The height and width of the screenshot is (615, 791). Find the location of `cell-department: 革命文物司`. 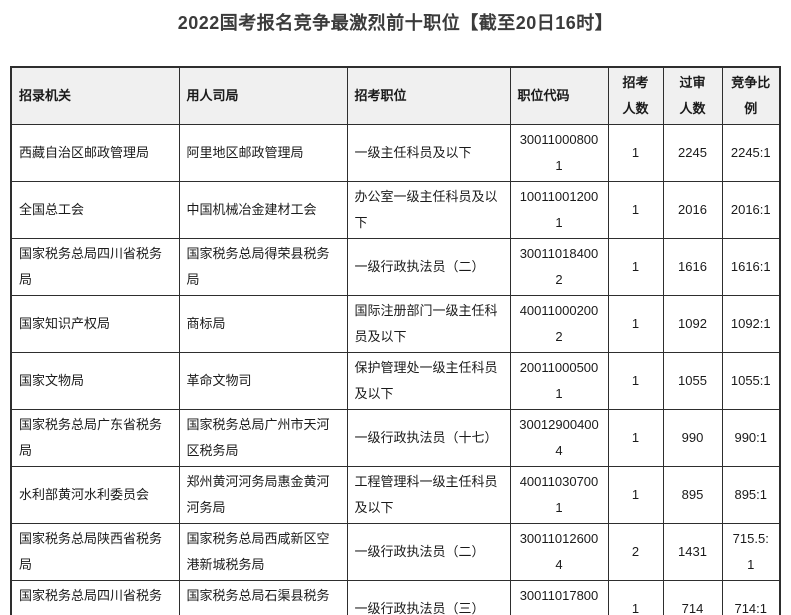

cell-department: 革命文物司 is located at coordinates (263, 381).